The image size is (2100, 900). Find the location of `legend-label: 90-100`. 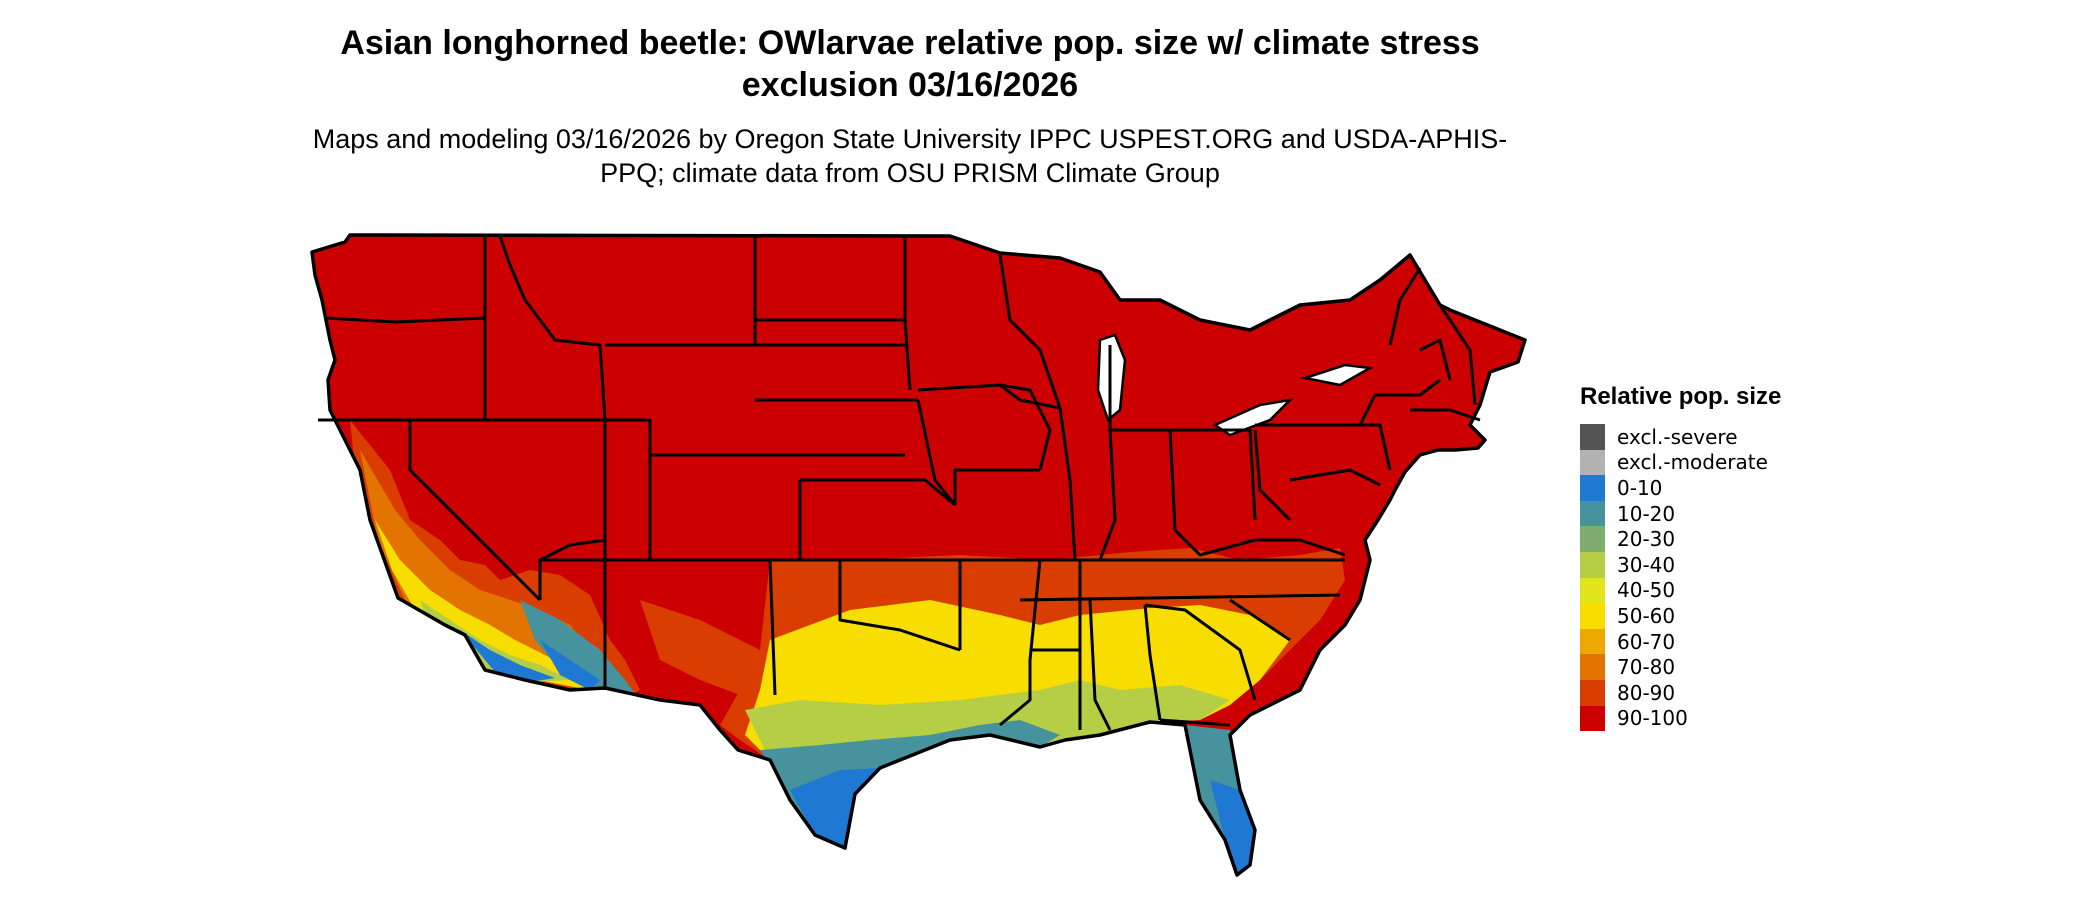

legend-label: 90-100 is located at coordinates (1652, 718).